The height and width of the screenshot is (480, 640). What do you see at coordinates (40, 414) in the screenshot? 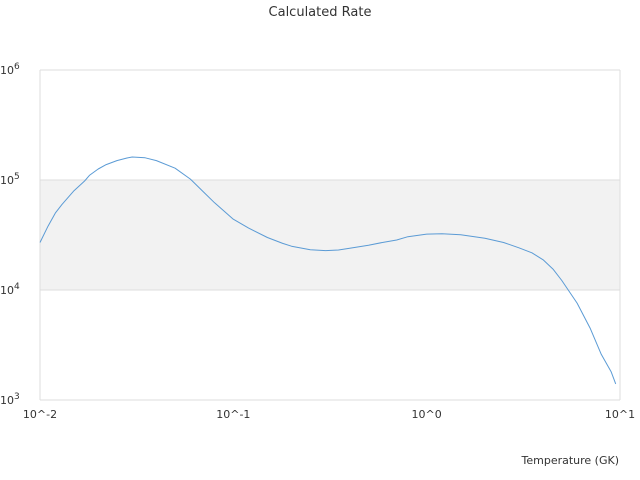
I see `x-tick-label: 10^-2` at bounding box center [40, 414].